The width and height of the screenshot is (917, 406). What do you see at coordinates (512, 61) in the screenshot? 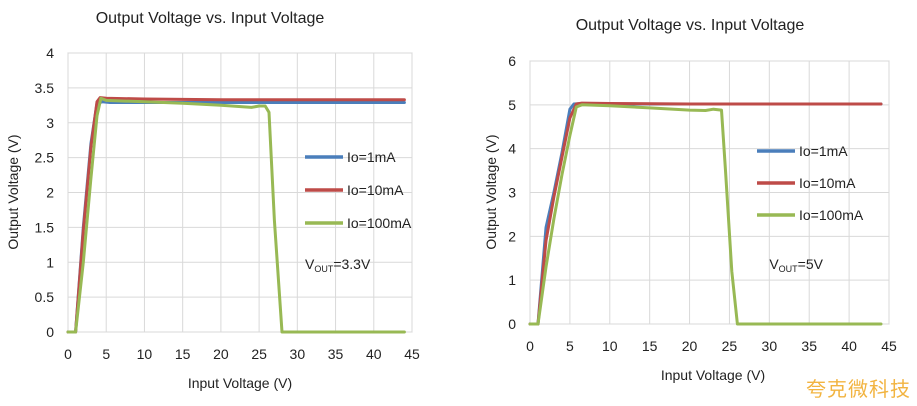
I see `y-tick-label: 6` at bounding box center [512, 61].